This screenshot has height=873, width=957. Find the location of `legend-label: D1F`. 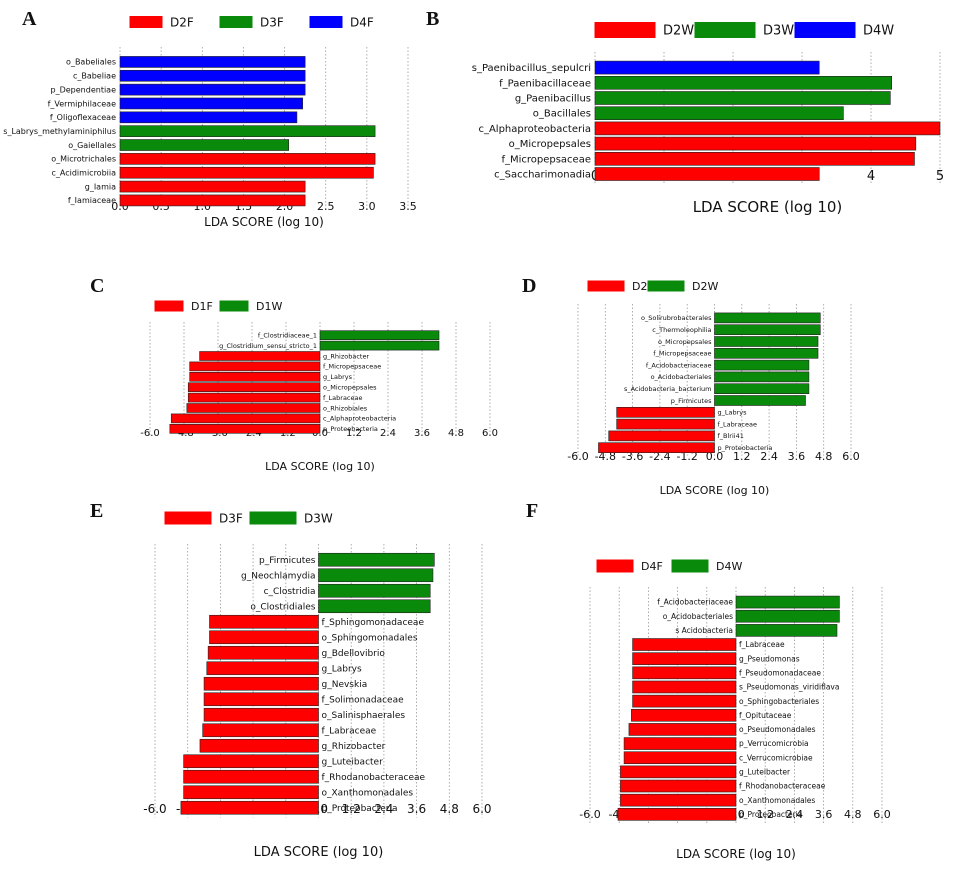

legend-label: D1F is located at coordinates (202, 306).